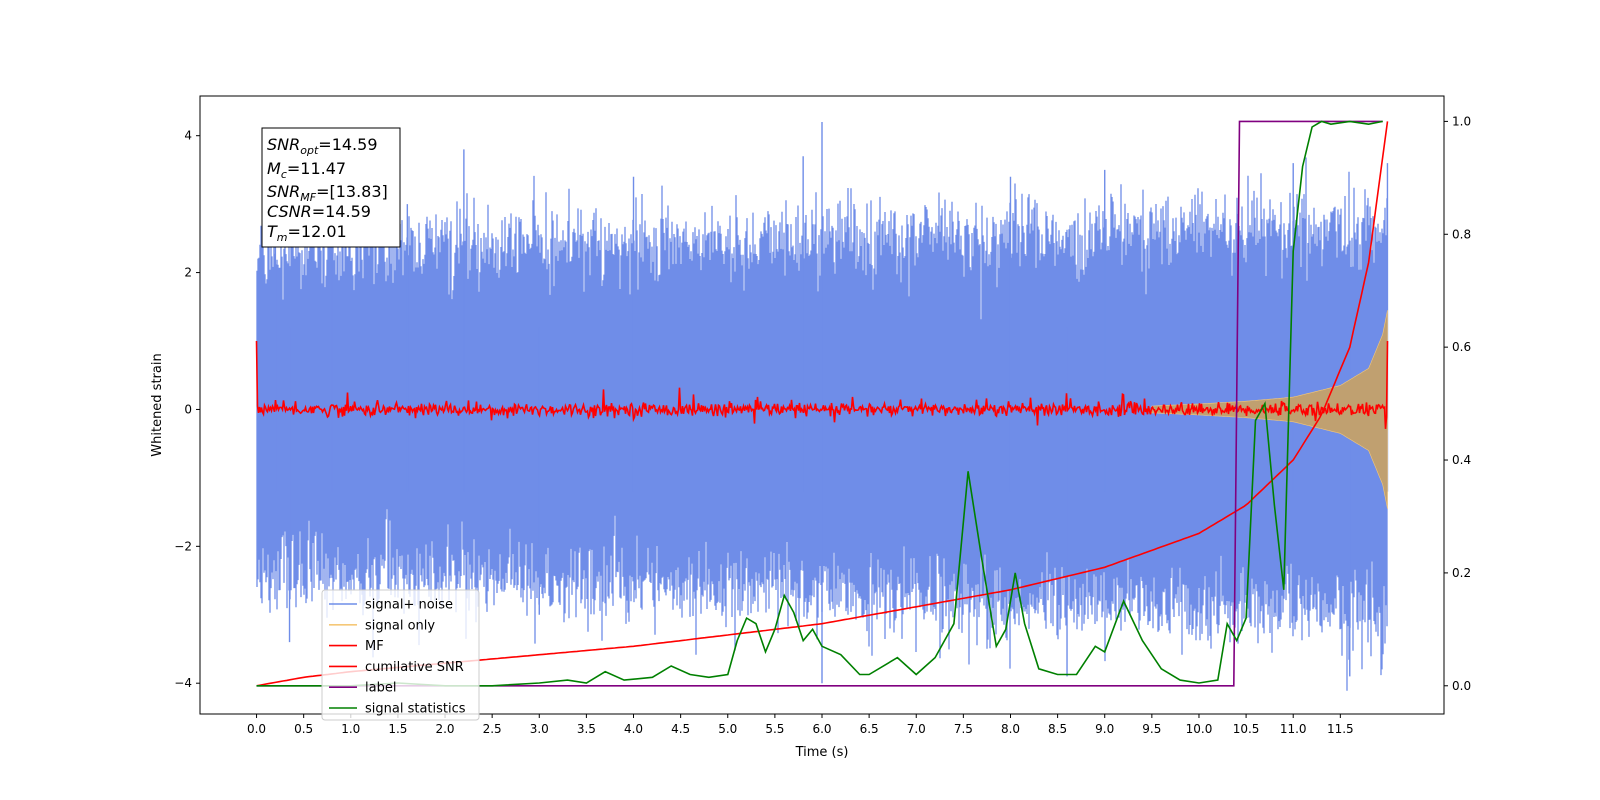  I want to click on x-tick-label: 6.0, so click(821, 729).